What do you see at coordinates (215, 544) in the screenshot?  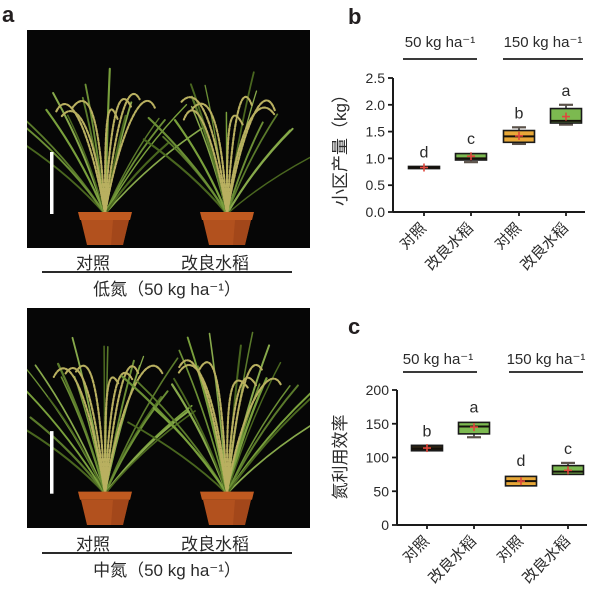 I see `photo-1-right-label: 改良水稻` at bounding box center [215, 544].